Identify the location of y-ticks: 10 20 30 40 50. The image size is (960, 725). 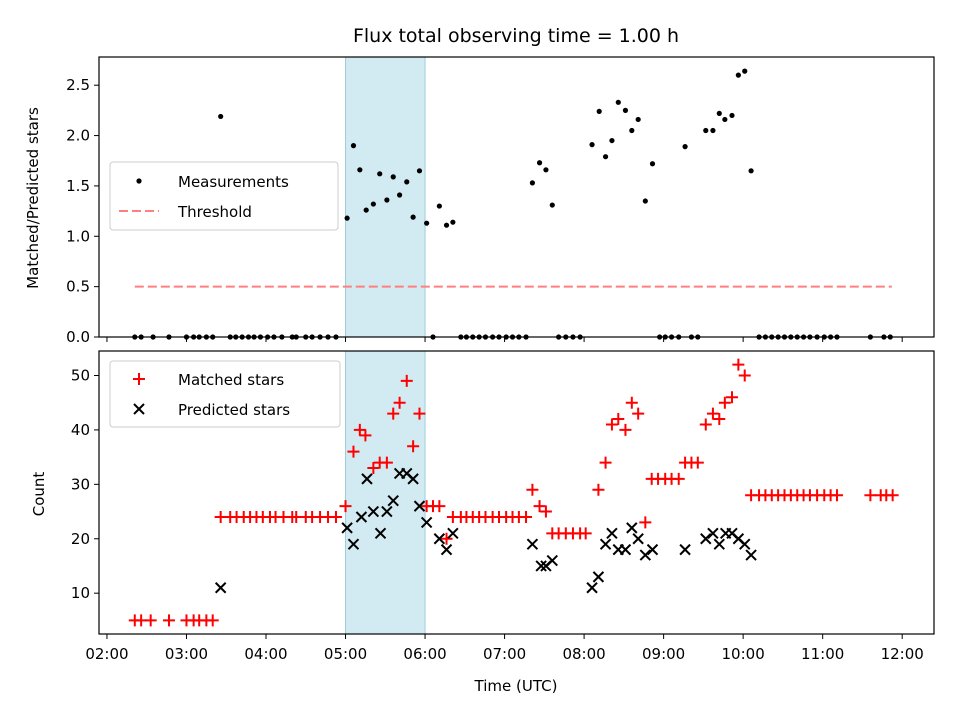
(85, 484).